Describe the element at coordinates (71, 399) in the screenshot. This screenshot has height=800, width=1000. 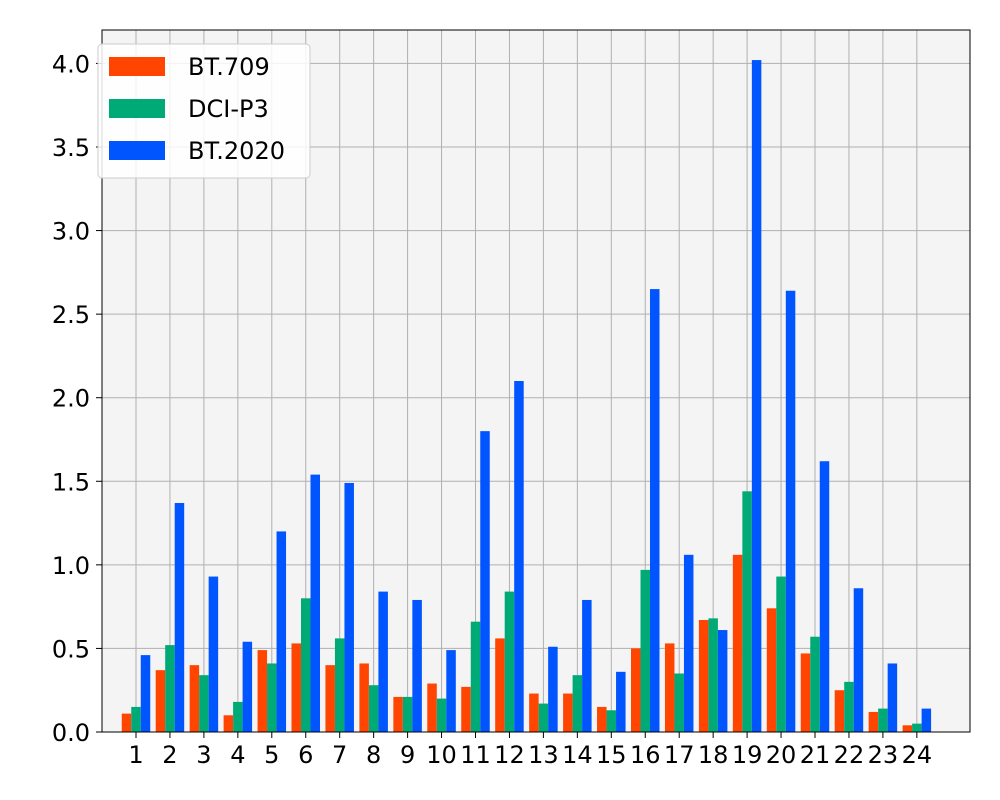
I see `y-tick-label: 2.0` at that location.